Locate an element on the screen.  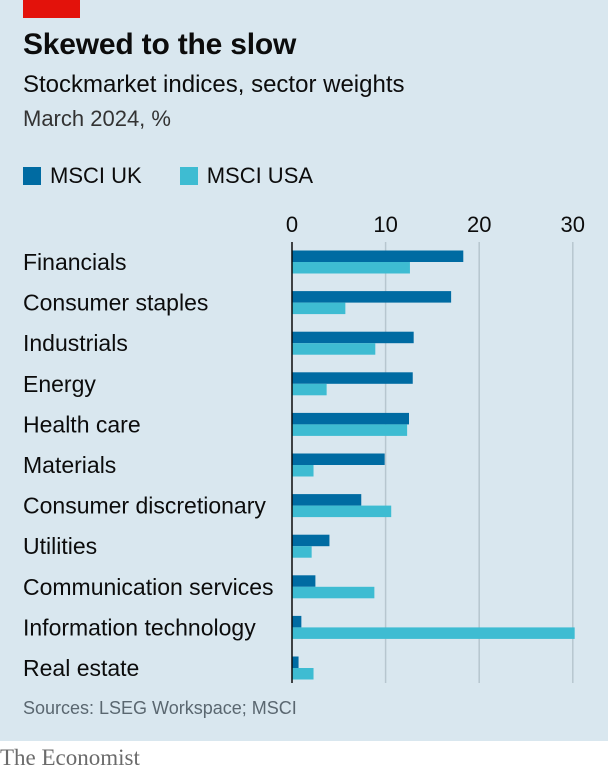
legend-label-usa: MSCI USA is located at coordinates (260, 175).